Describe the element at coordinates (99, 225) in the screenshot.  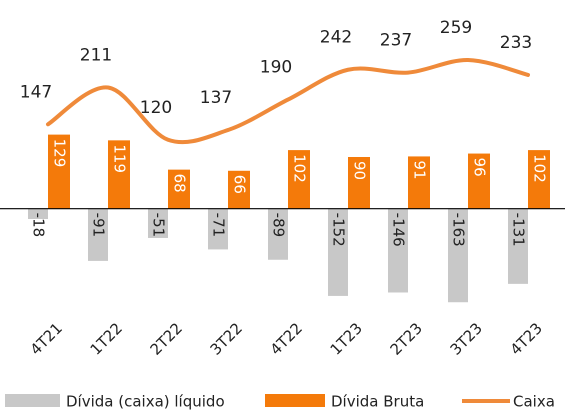
I see `bar-label: -91` at that location.